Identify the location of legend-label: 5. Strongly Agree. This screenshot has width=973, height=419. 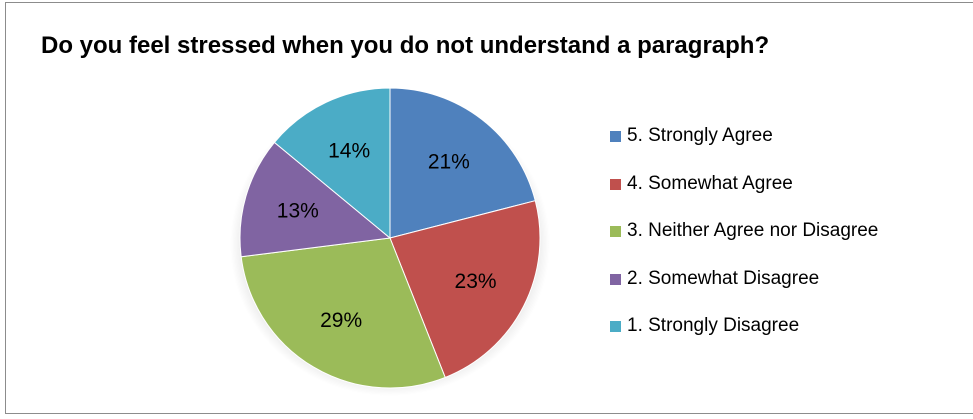
(700, 135).